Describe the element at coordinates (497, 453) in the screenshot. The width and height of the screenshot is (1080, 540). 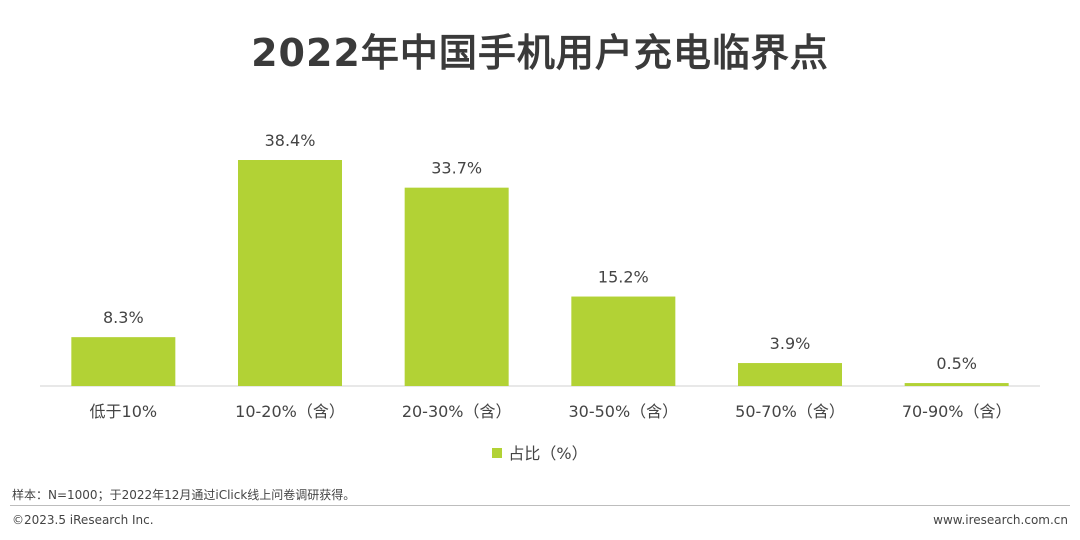
I see `legend-swatch` at that location.